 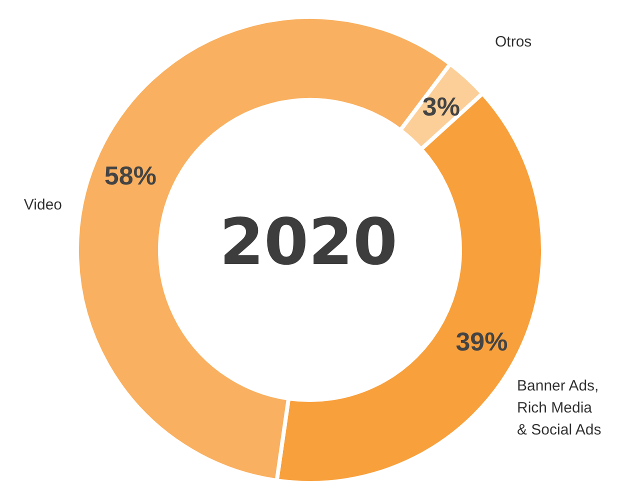 What do you see at coordinates (441, 106) in the screenshot?
I see `data-label: 3%` at bounding box center [441, 106].